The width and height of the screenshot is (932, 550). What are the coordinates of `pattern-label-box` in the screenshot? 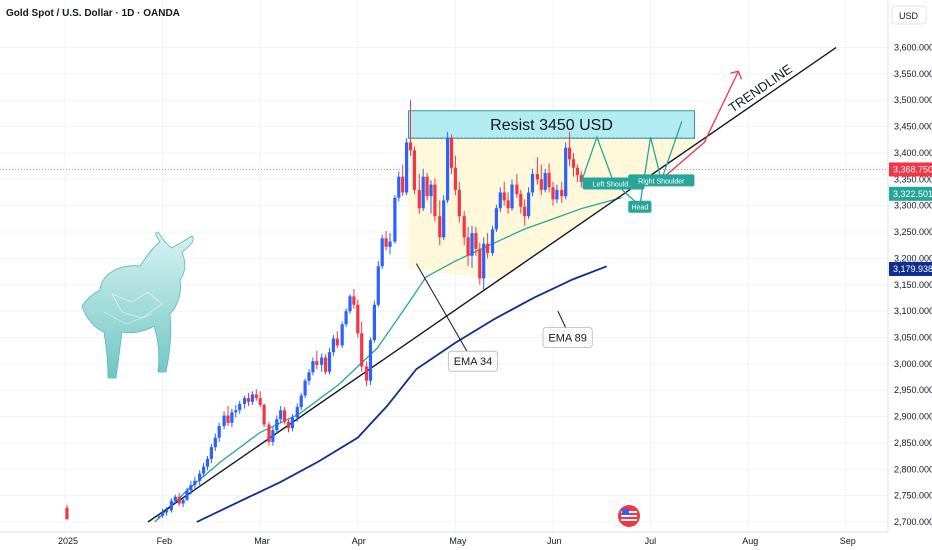 It's located at (661, 180).